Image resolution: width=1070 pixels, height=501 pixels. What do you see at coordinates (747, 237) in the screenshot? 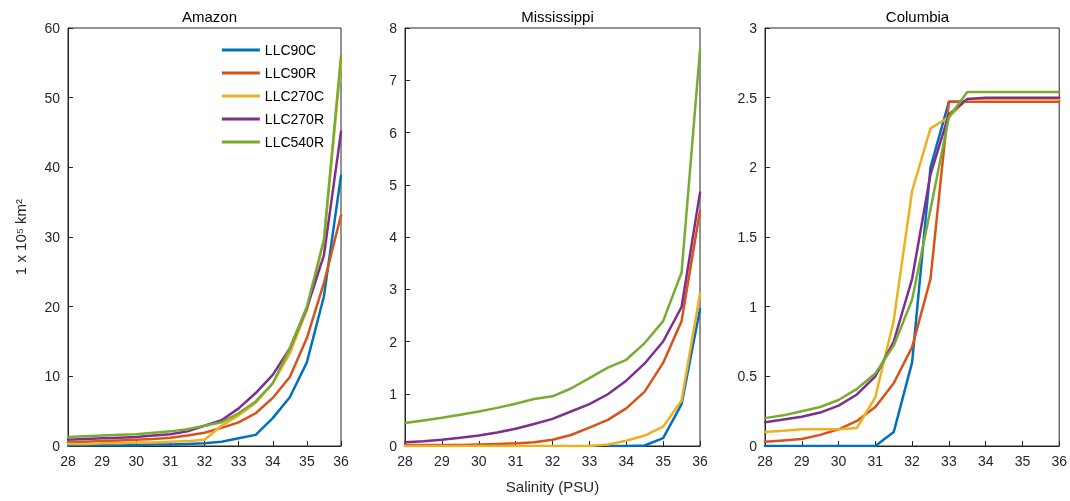
I see `y-tick-label: 1.5` at bounding box center [747, 237].